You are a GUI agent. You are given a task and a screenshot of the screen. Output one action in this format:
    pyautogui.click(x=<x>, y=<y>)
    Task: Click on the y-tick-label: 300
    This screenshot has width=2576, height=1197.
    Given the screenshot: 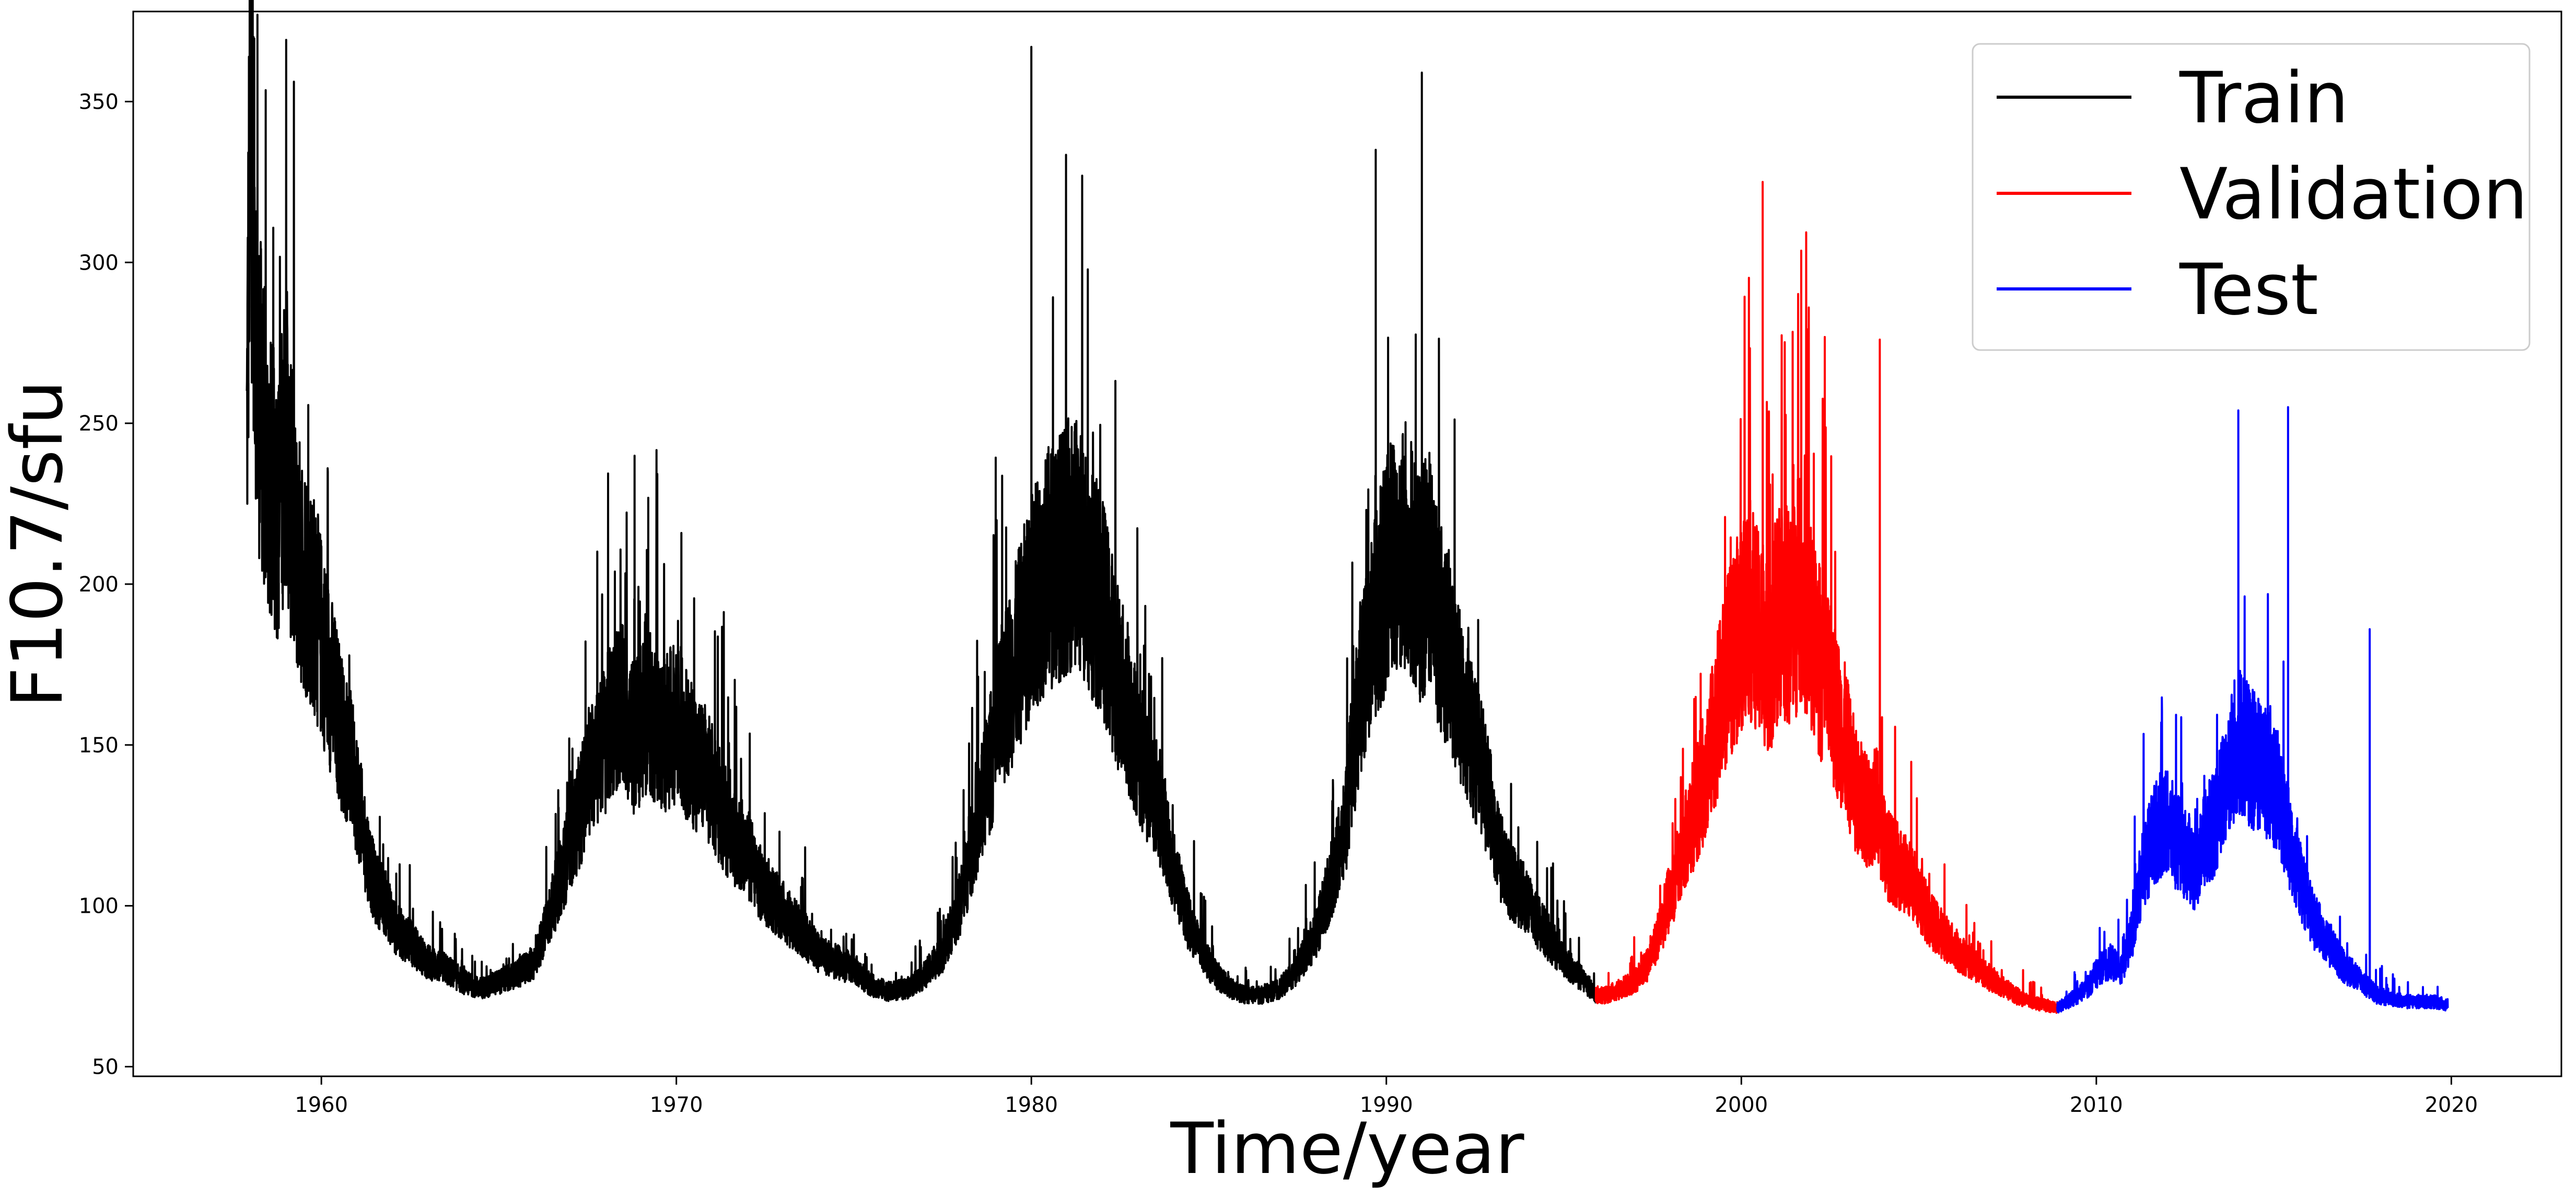 What is the action you would take?
    pyautogui.click(x=99, y=263)
    